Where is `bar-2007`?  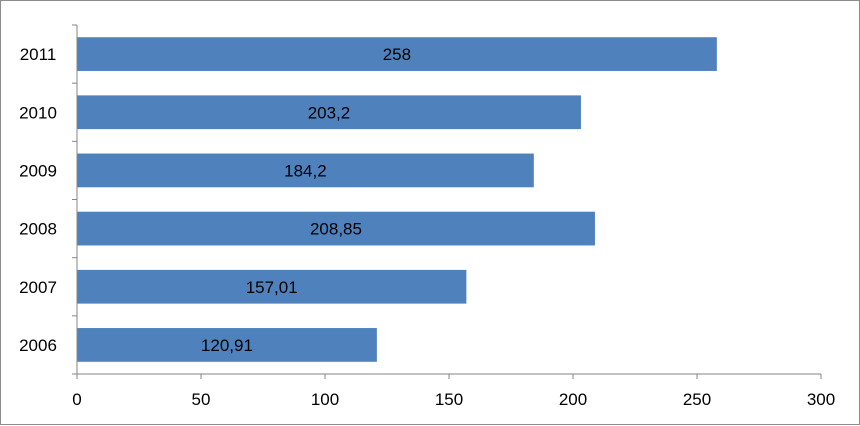 bar-2007 is located at coordinates (272, 286).